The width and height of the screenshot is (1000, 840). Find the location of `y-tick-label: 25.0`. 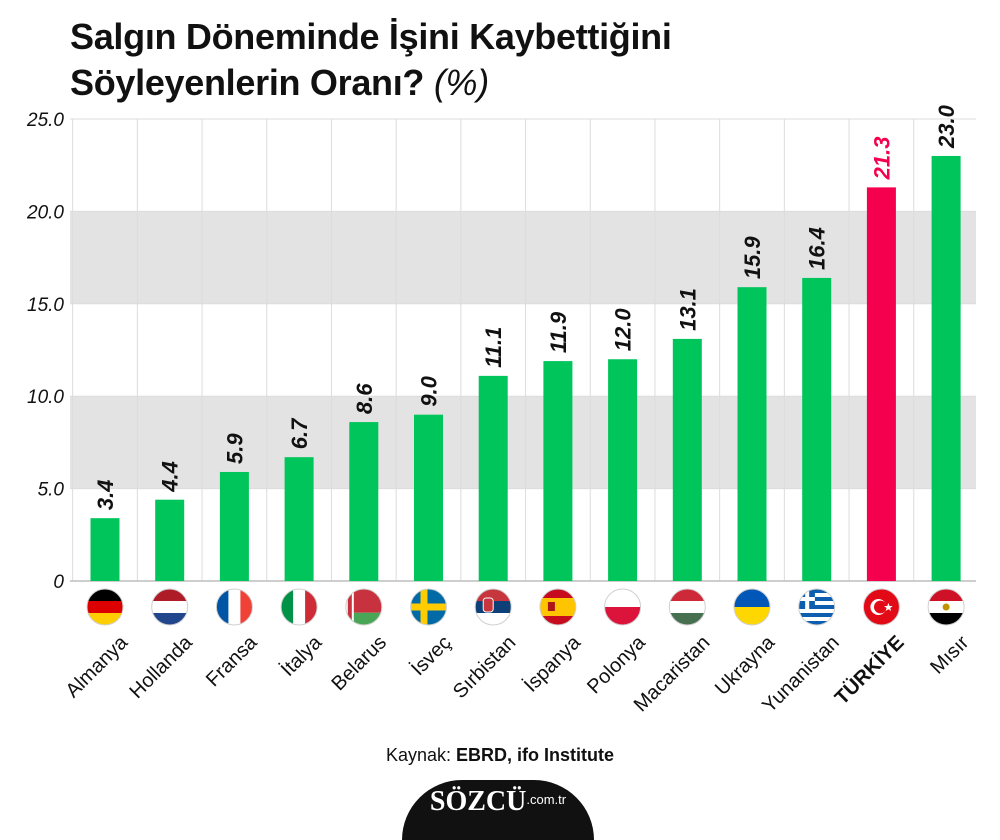

y-tick-label: 25.0 is located at coordinates (45, 120).